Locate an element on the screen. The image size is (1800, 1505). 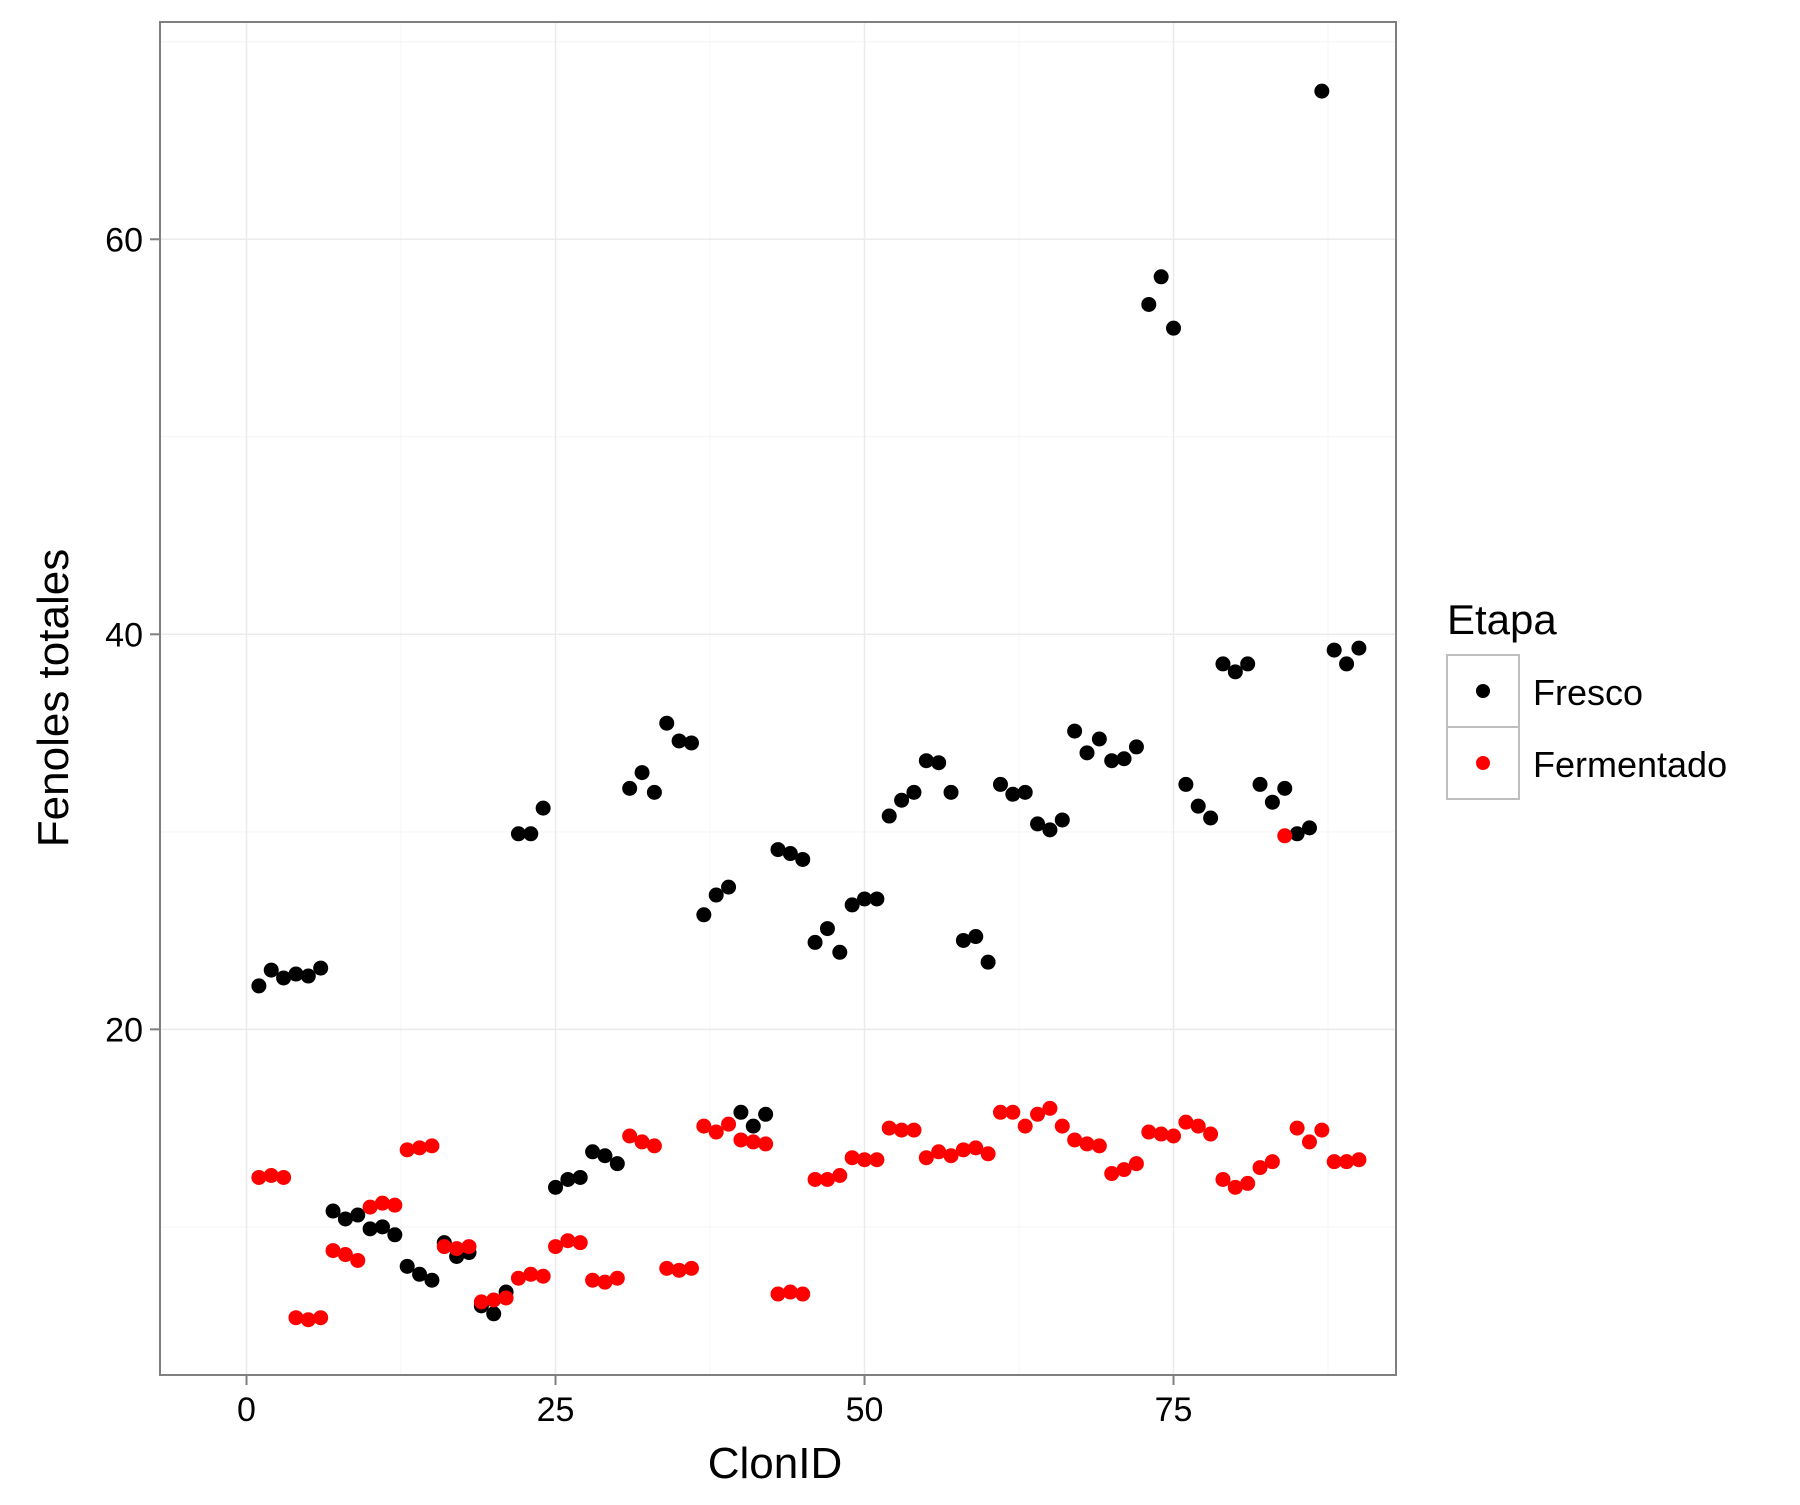
y-axis-label: Fenoles totales is located at coordinates (53, 698).